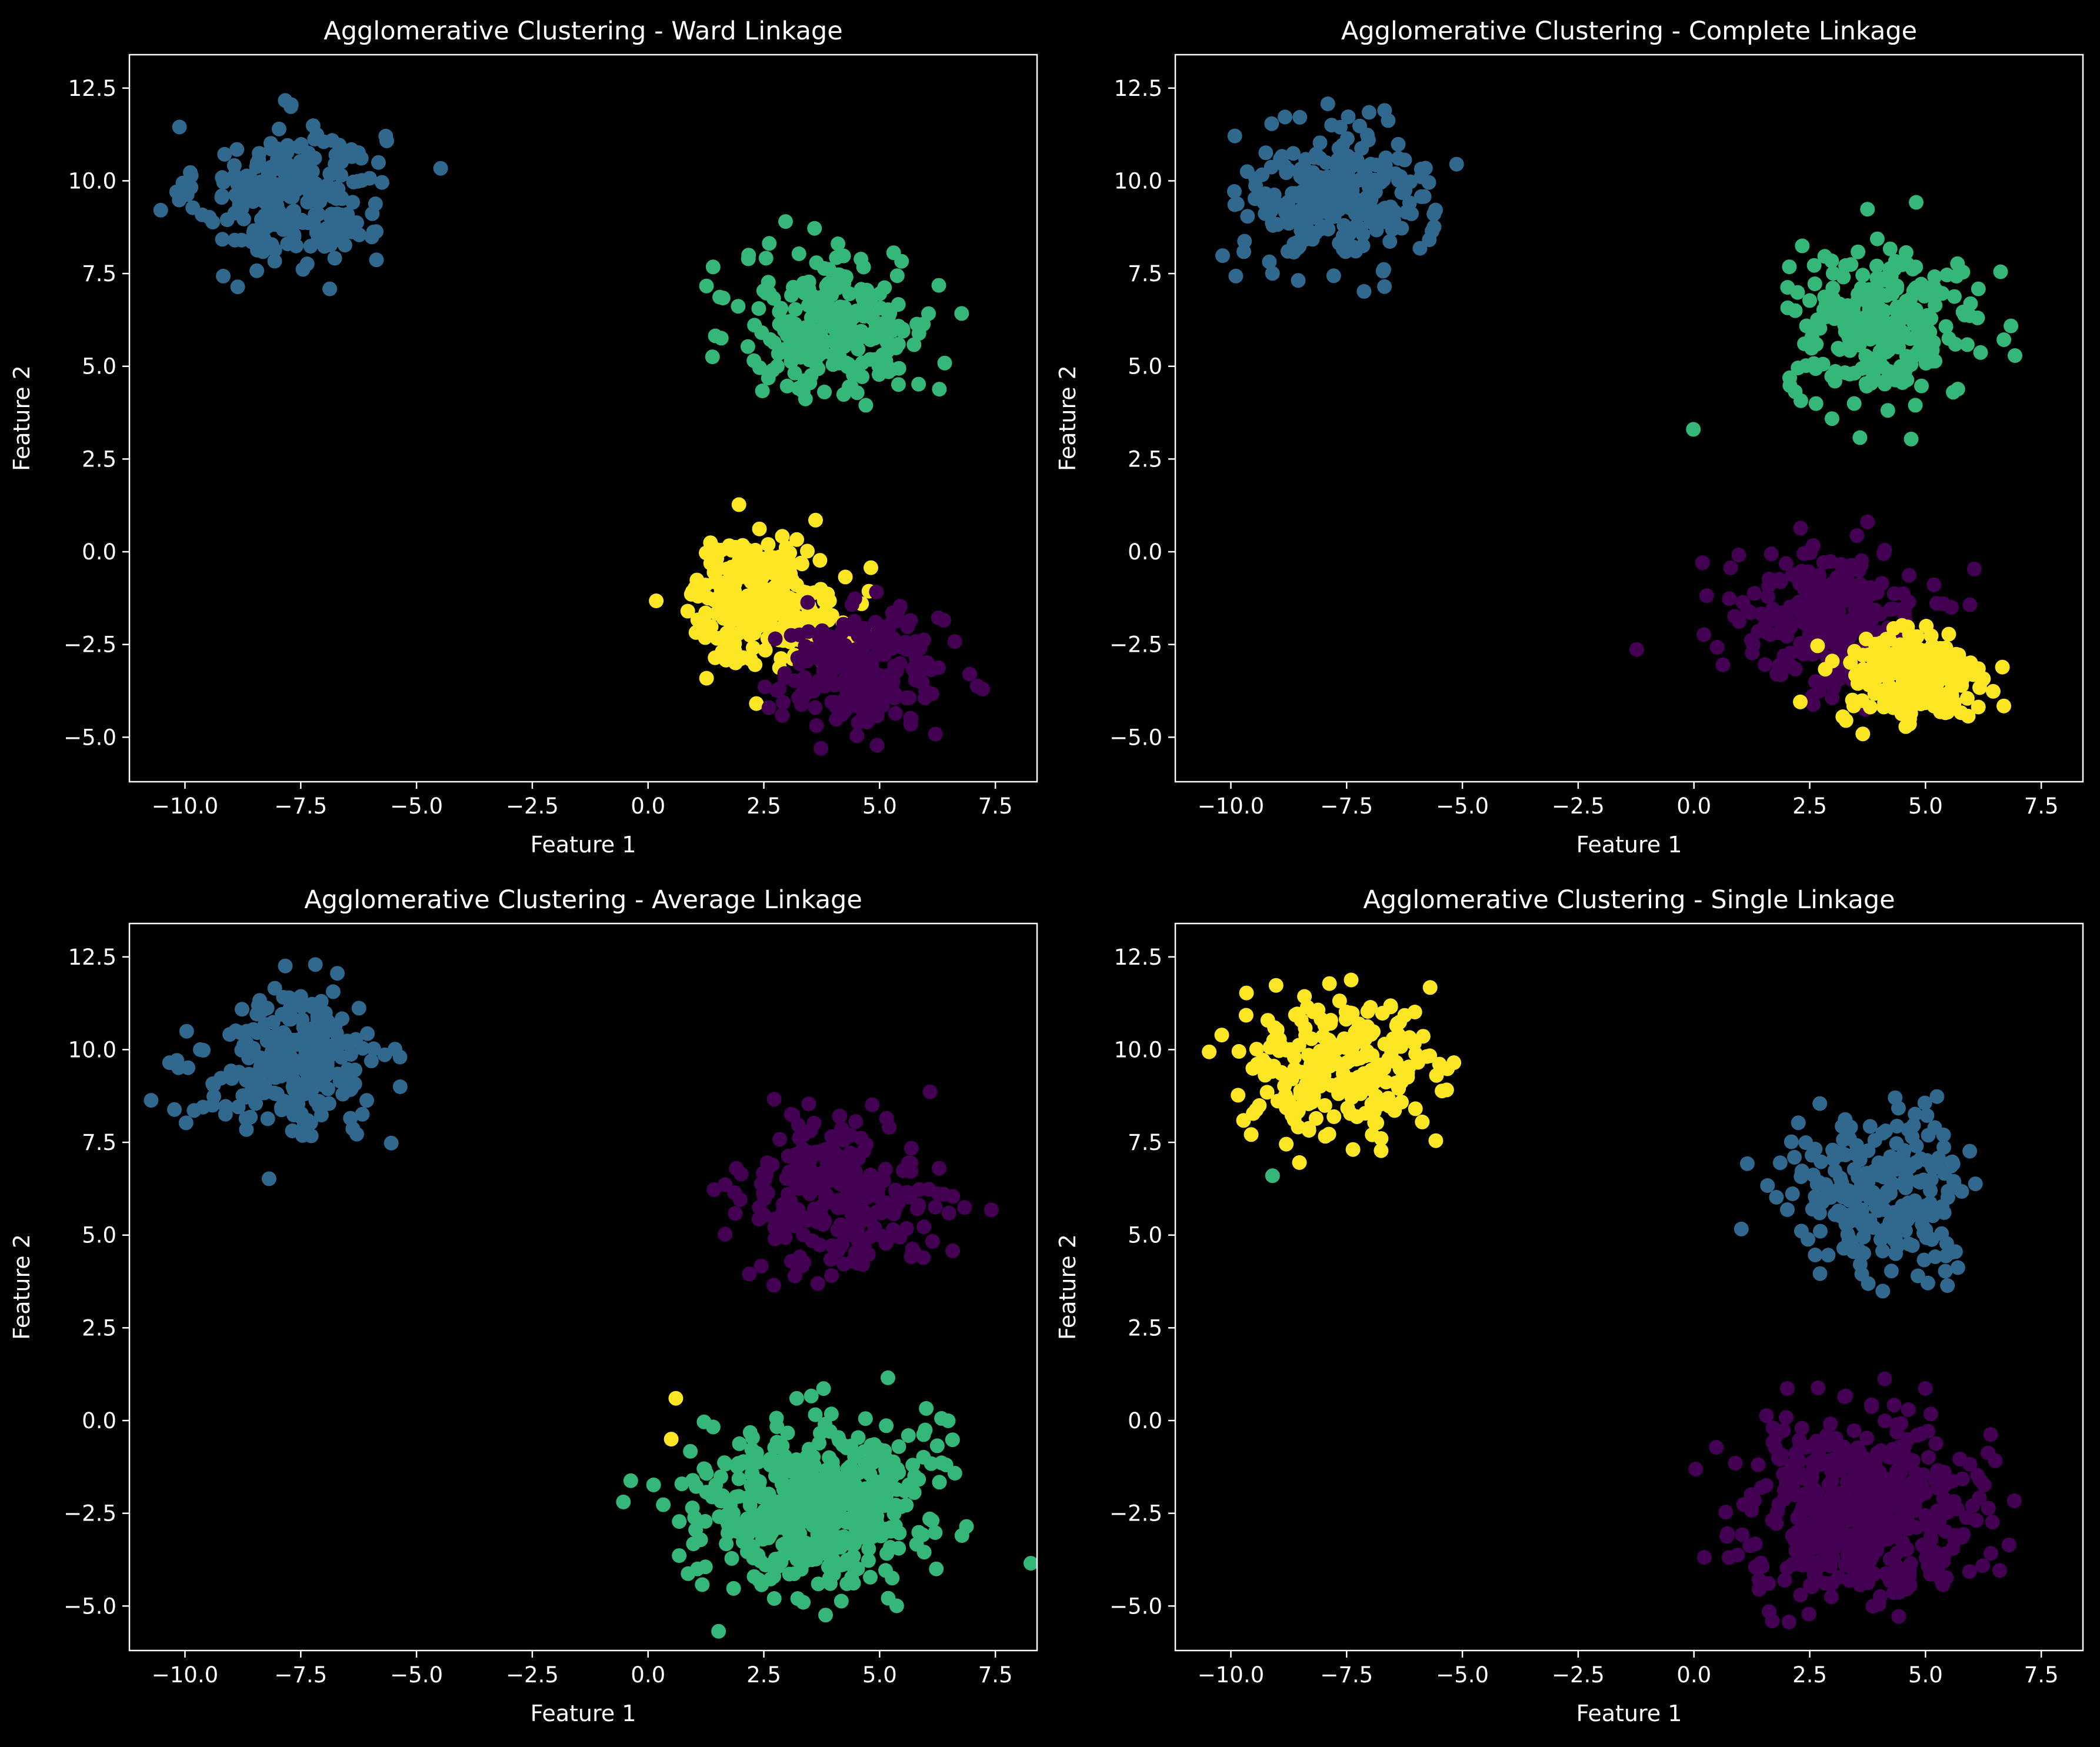 Image resolution: width=2100 pixels, height=1747 pixels. Describe the element at coordinates (1629, 845) in the screenshot. I see `x-axis-label: Feature 1` at that location.